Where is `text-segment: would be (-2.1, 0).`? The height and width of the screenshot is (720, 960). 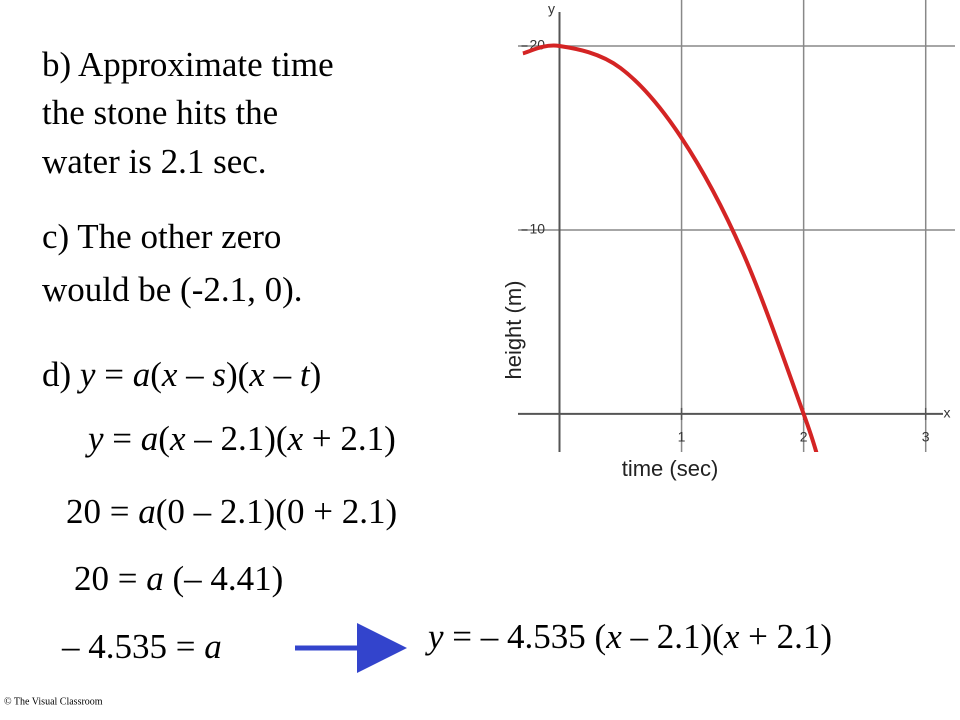
text-segment: would be (-2.1, 0). is located at coordinates (172, 289).